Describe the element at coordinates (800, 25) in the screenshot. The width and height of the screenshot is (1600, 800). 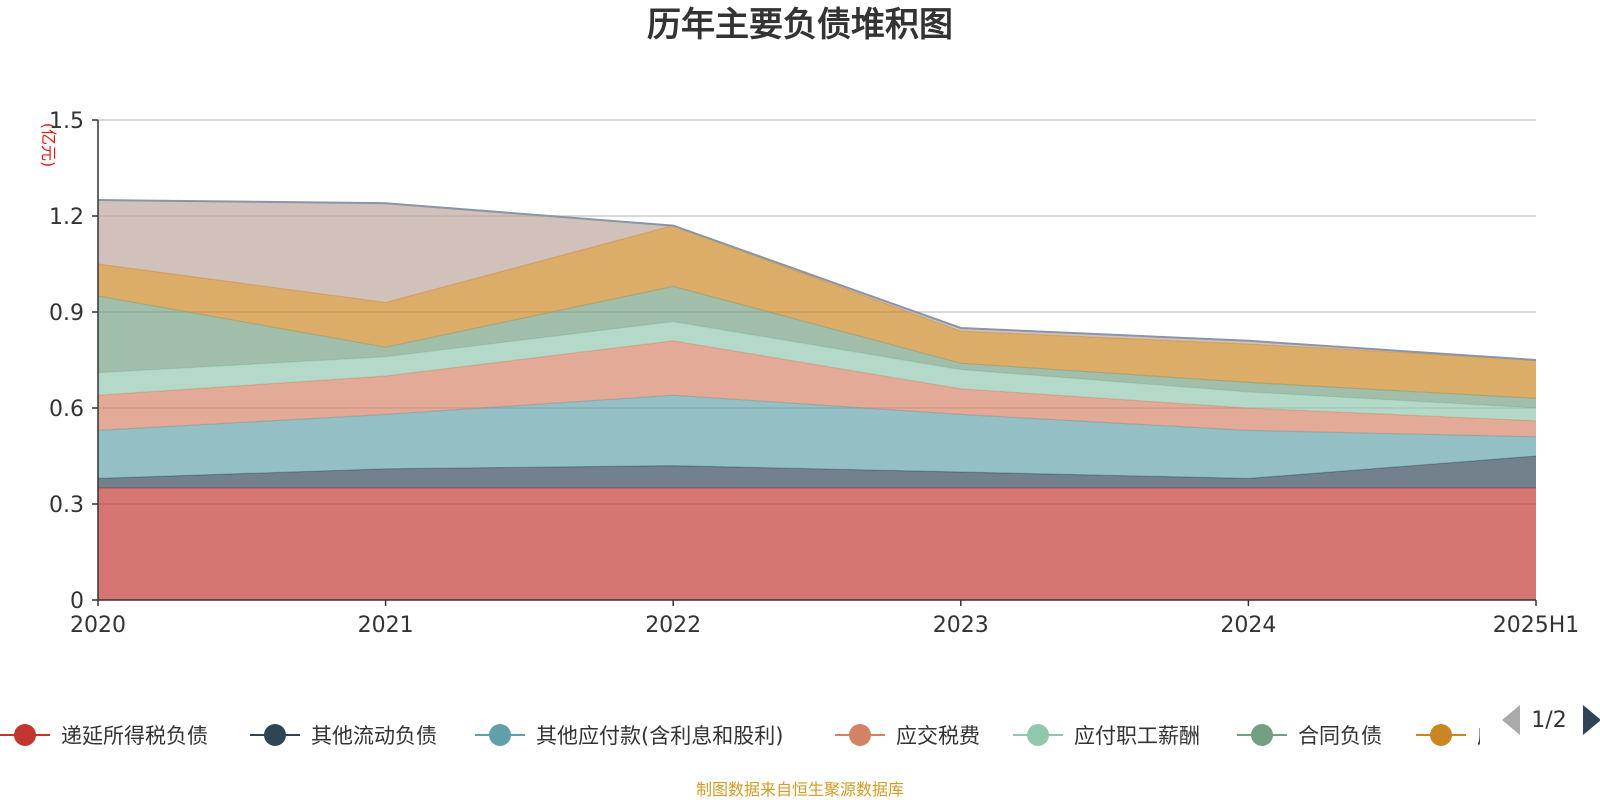
I see `chart-title: 历年主要负债堆积图` at that location.